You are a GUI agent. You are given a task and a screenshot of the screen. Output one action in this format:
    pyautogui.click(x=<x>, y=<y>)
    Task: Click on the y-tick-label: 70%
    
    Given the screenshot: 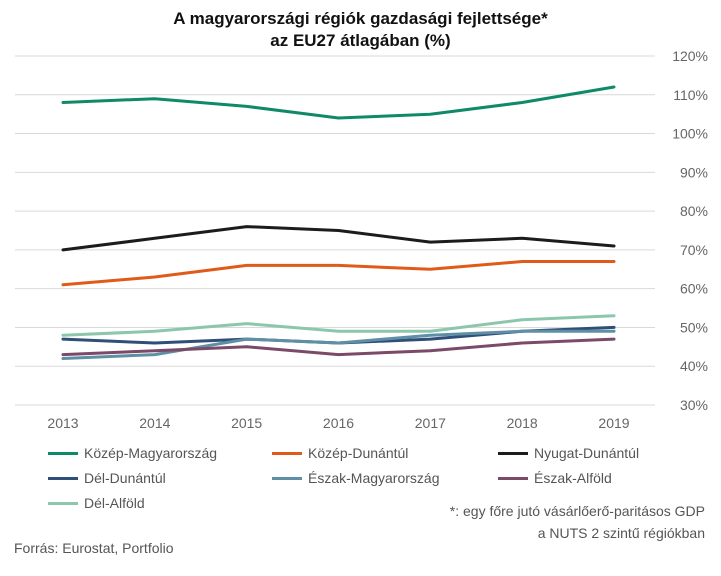 What is the action you would take?
    pyautogui.click(x=694, y=250)
    